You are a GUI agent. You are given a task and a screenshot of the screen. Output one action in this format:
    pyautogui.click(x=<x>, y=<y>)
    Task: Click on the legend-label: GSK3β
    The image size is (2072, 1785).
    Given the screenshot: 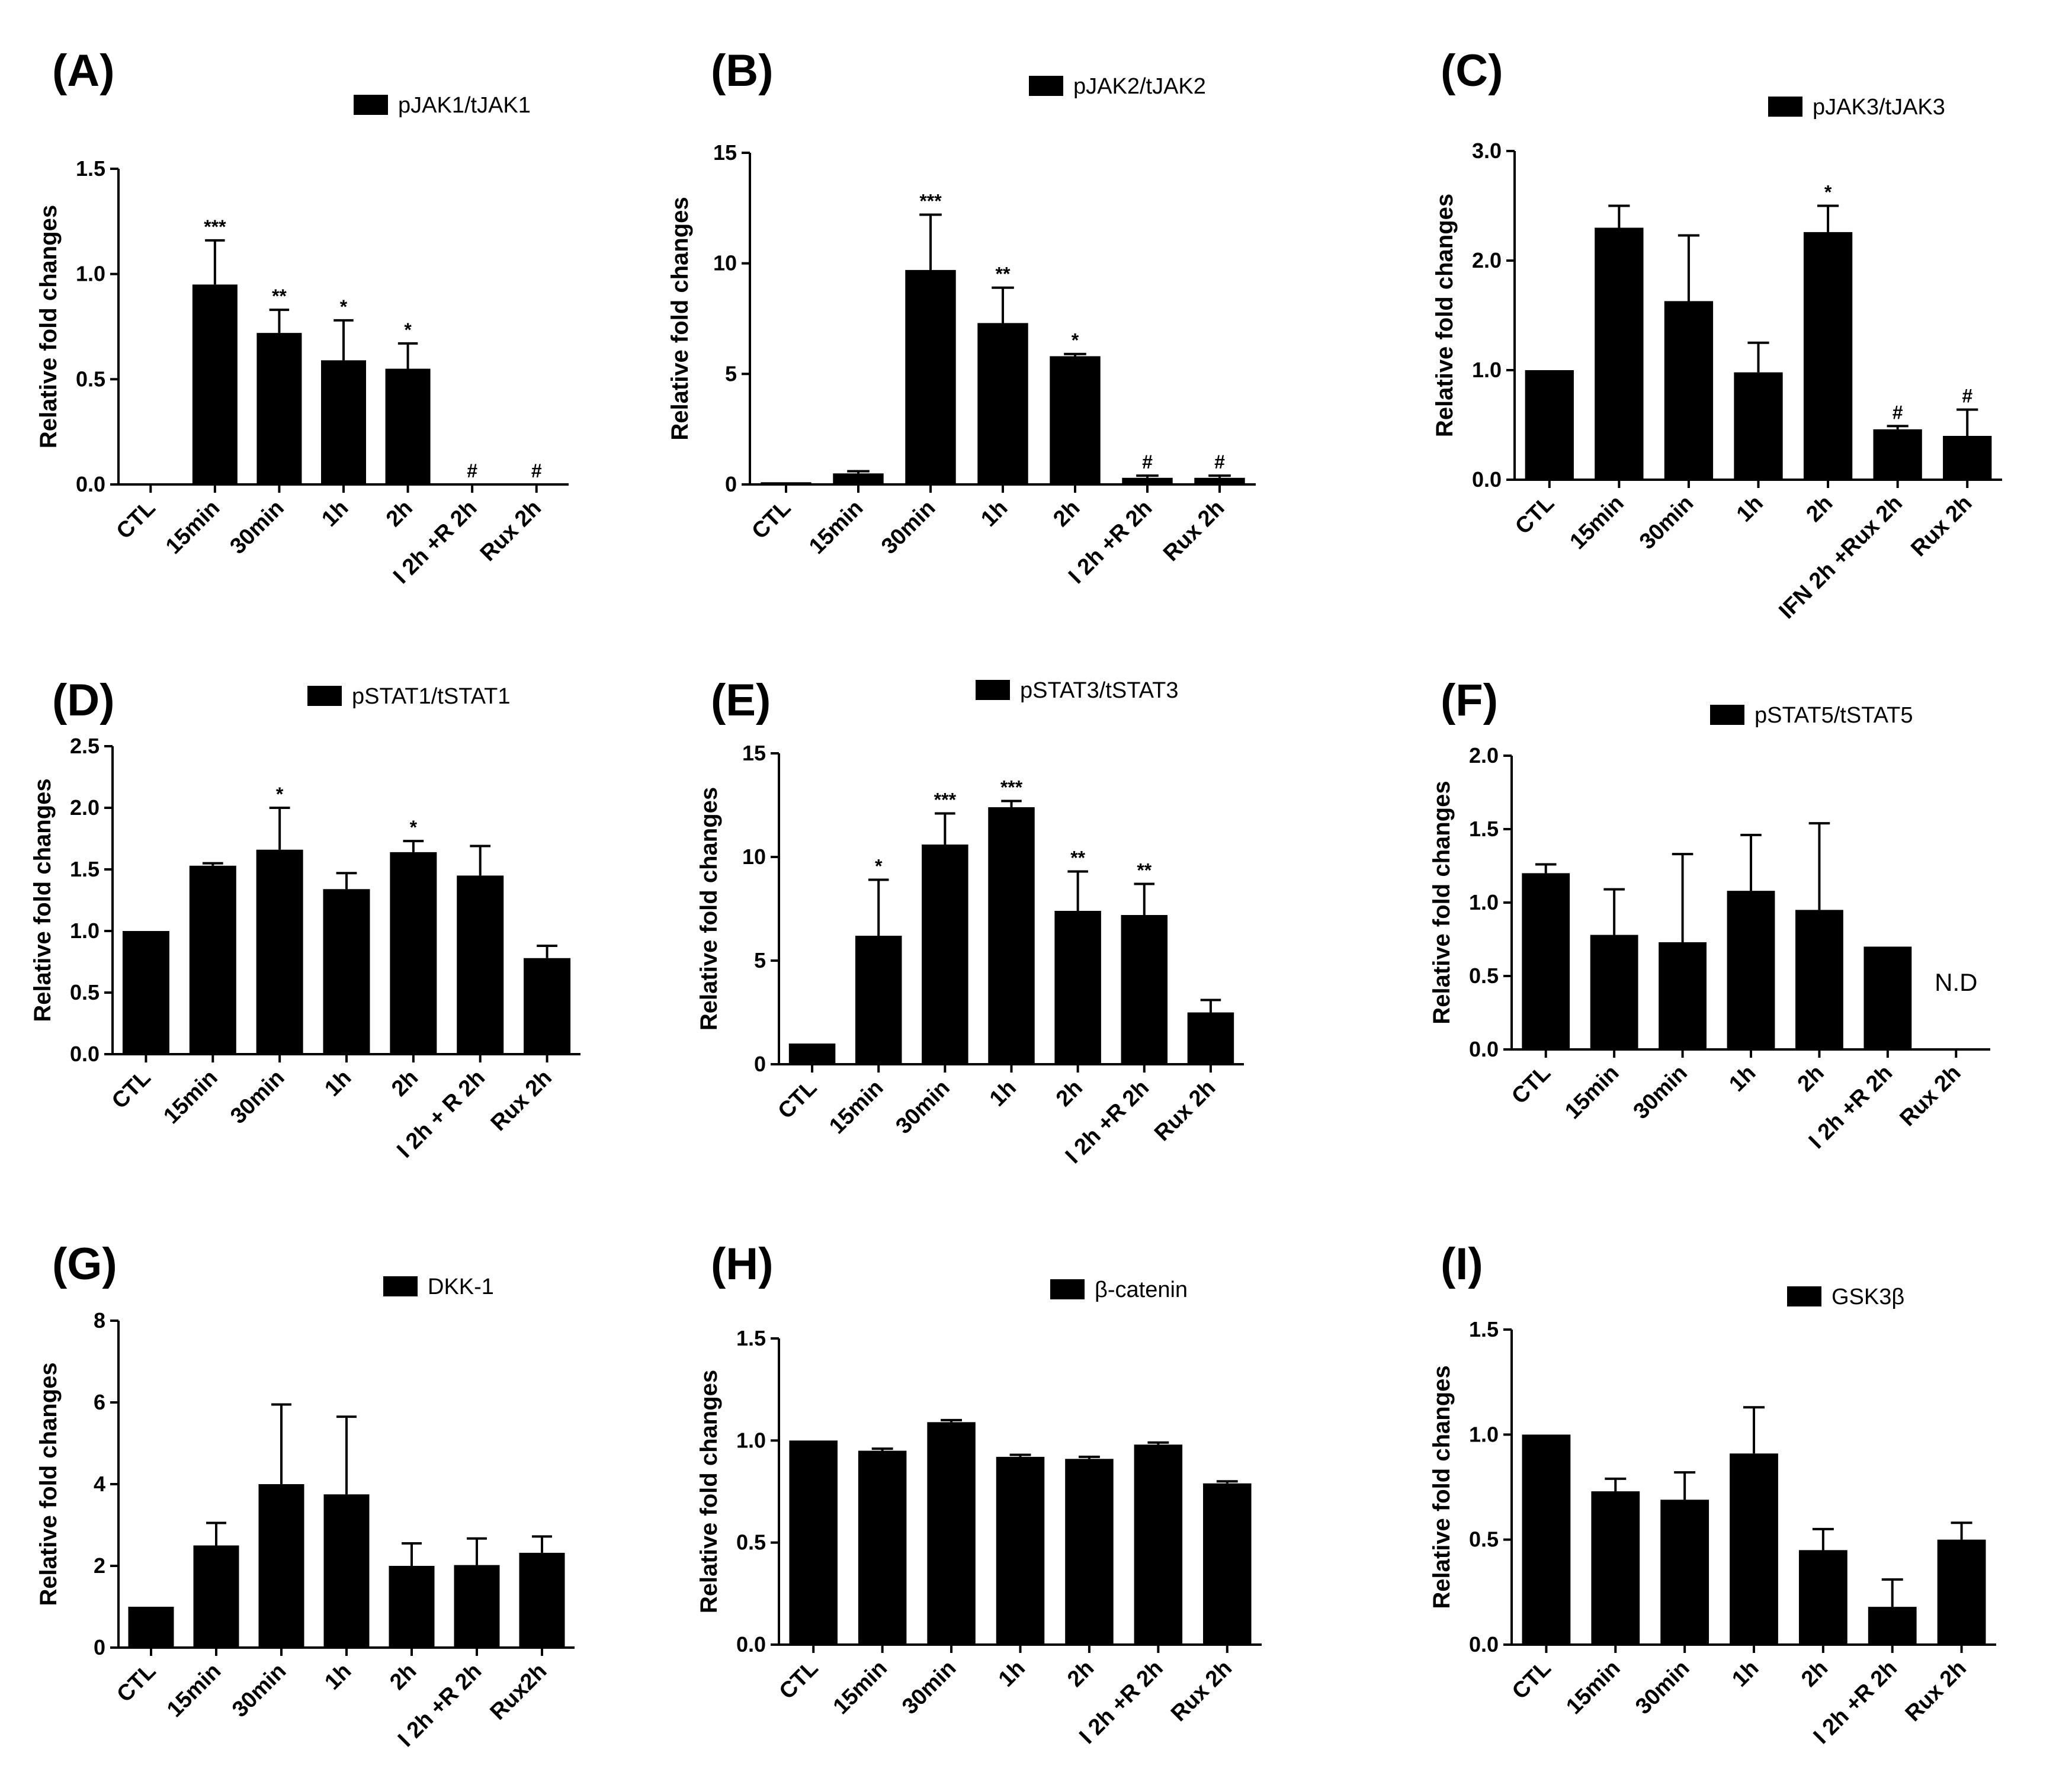 What is the action you would take?
    pyautogui.click(x=1868, y=1297)
    